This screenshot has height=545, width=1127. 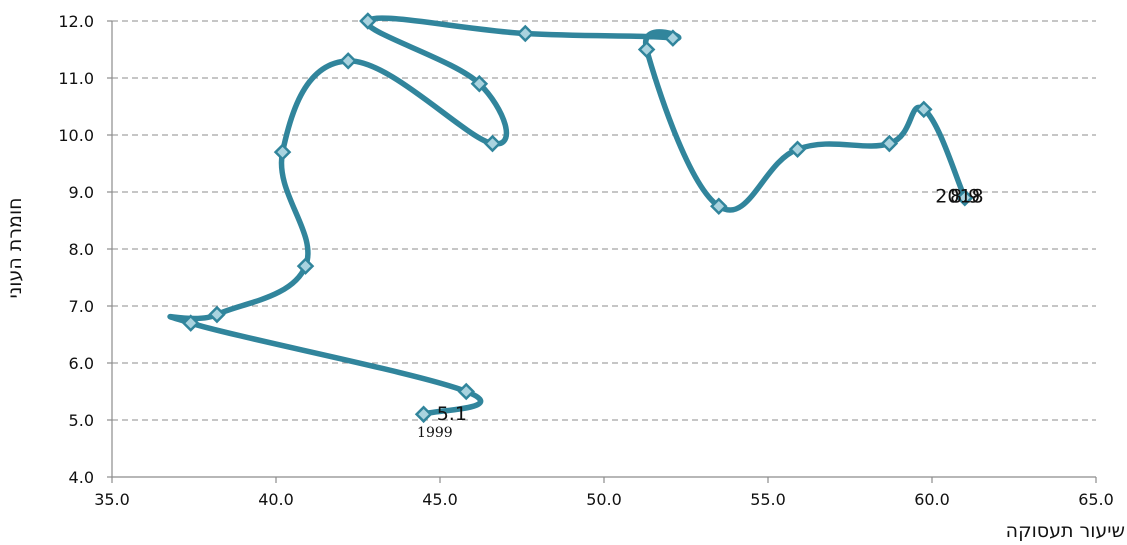 What do you see at coordinates (440, 499) in the screenshot?
I see `x-tick-label: 45.0` at bounding box center [440, 499].